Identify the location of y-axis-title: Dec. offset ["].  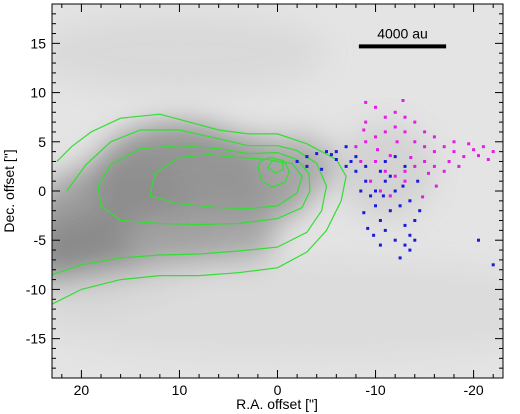
(9, 190).